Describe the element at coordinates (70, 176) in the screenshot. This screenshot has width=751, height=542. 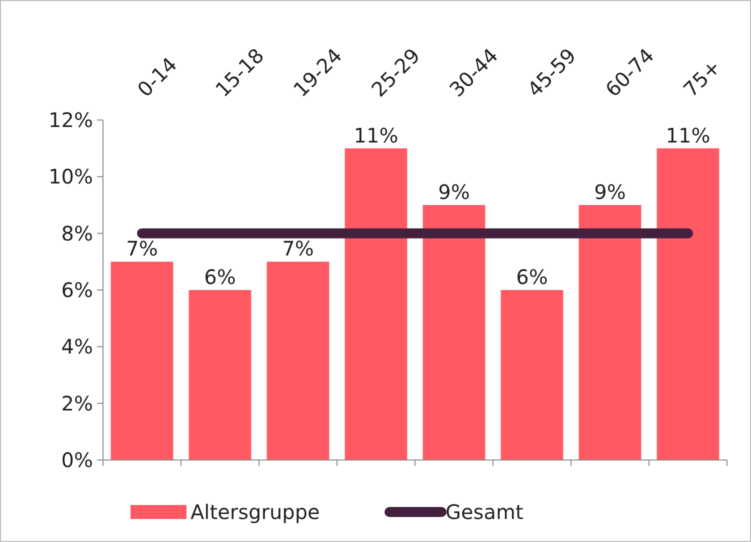
I see `y-tick-label: 10%` at that location.